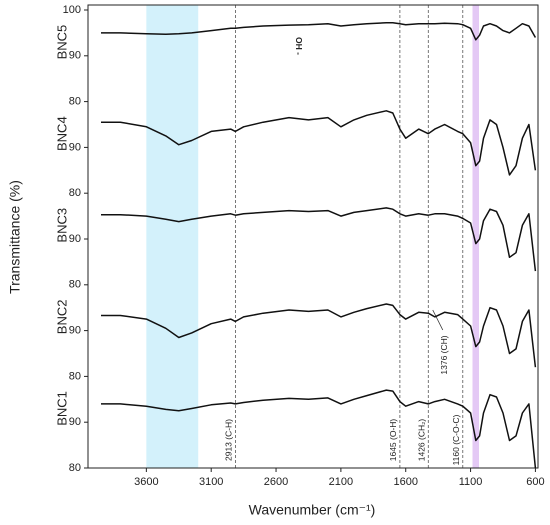  I want to click on callout-label: OH -, so click(299, 46).